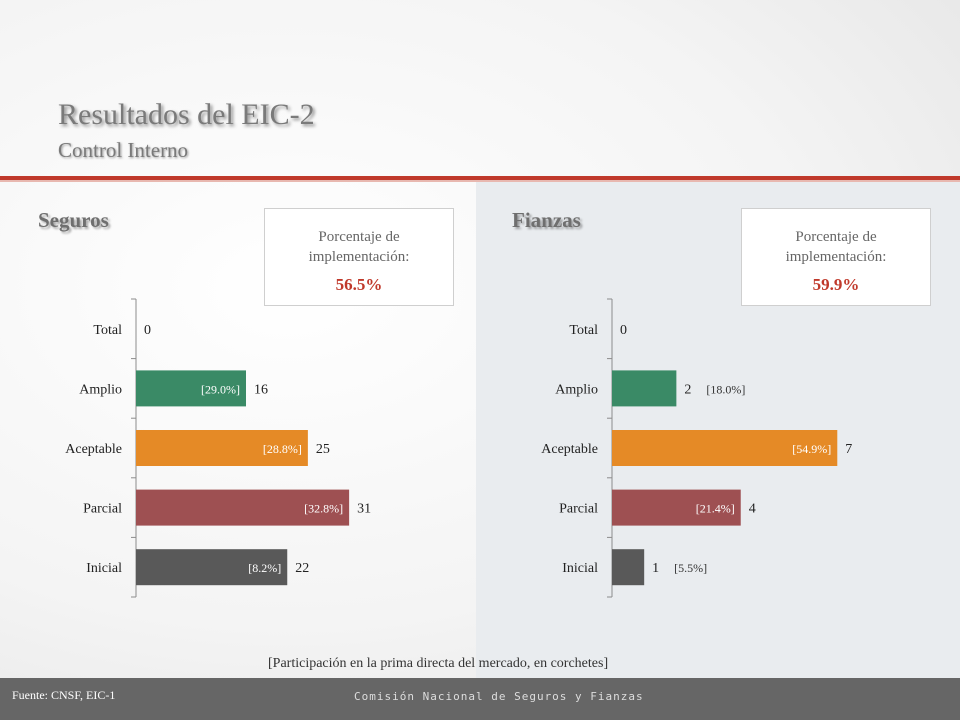 The image size is (960, 720). I want to click on share-label: [8.2%], so click(264, 568).